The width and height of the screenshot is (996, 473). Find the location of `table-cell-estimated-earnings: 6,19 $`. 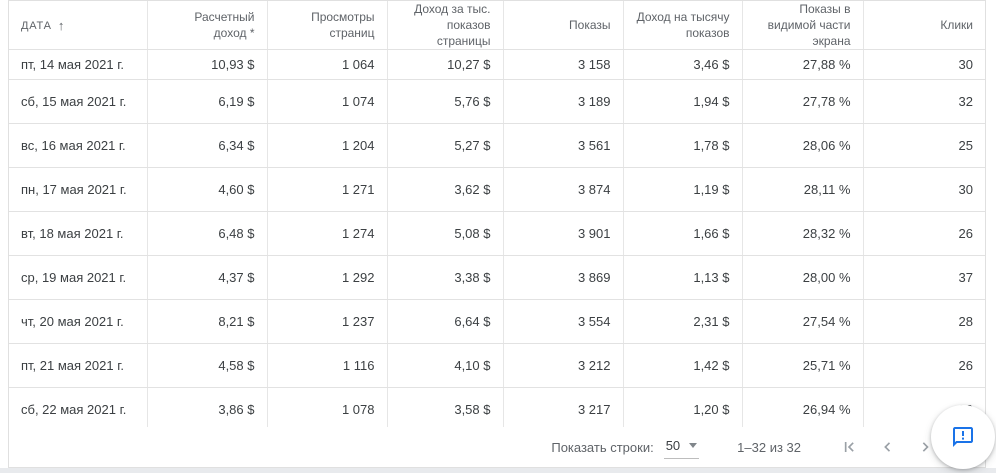

table-cell-estimated-earnings: 6,19 $ is located at coordinates (206, 101).